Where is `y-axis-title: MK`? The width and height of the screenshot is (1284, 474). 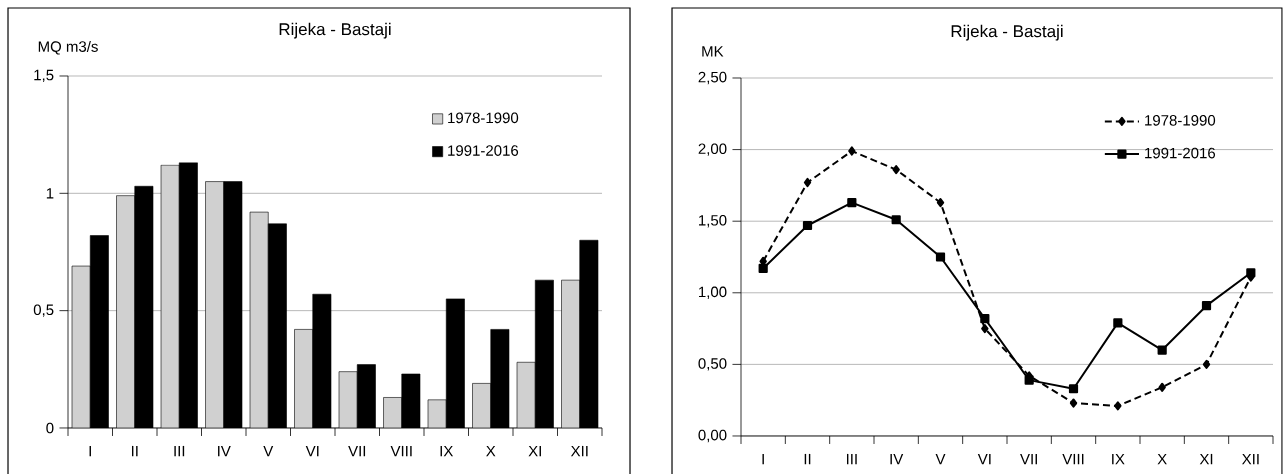
y-axis-title: MK is located at coordinates (713, 51).